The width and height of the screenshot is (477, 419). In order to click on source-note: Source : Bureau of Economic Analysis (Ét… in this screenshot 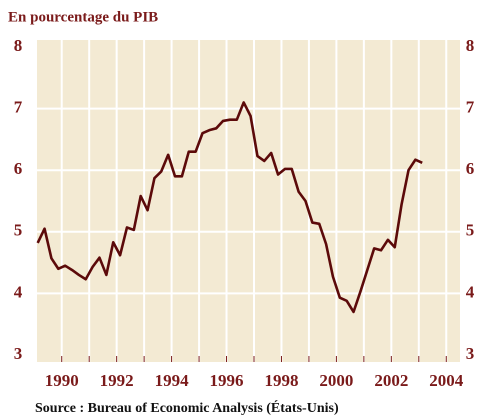, I will do `click(187, 407)`.